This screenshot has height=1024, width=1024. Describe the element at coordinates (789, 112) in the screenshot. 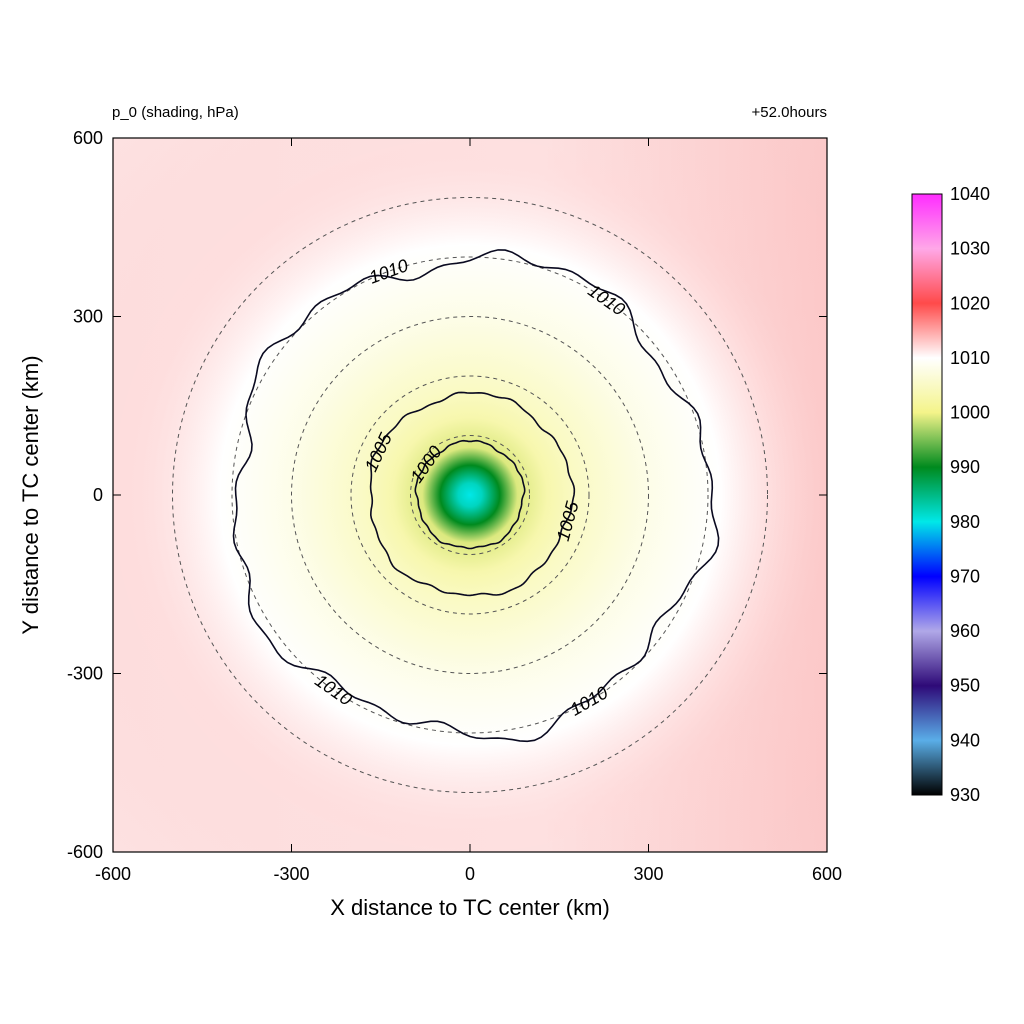

I see `title-right: +52.0hours` at that location.